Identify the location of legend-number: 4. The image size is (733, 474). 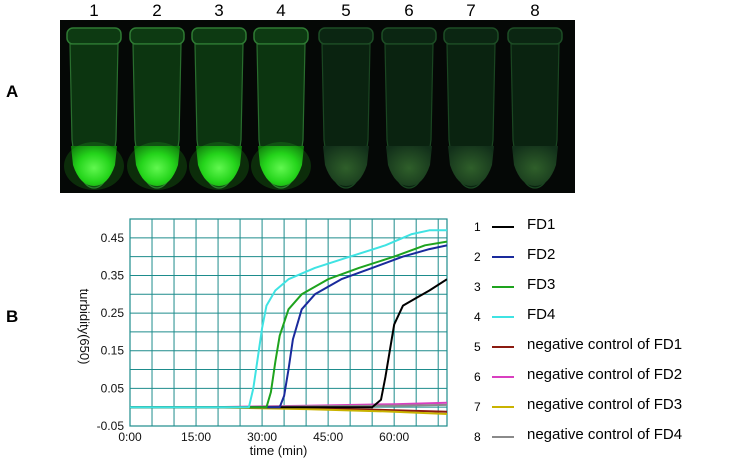
(477, 317).